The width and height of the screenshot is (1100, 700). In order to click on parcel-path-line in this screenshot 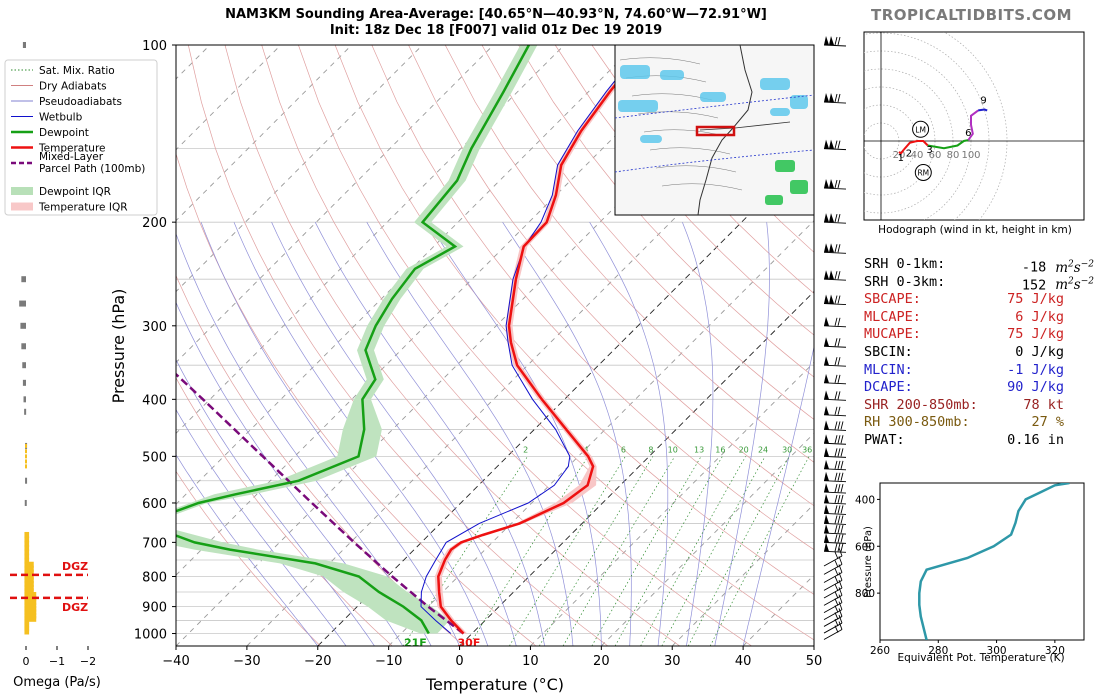, I will do `click(320, 503)`.